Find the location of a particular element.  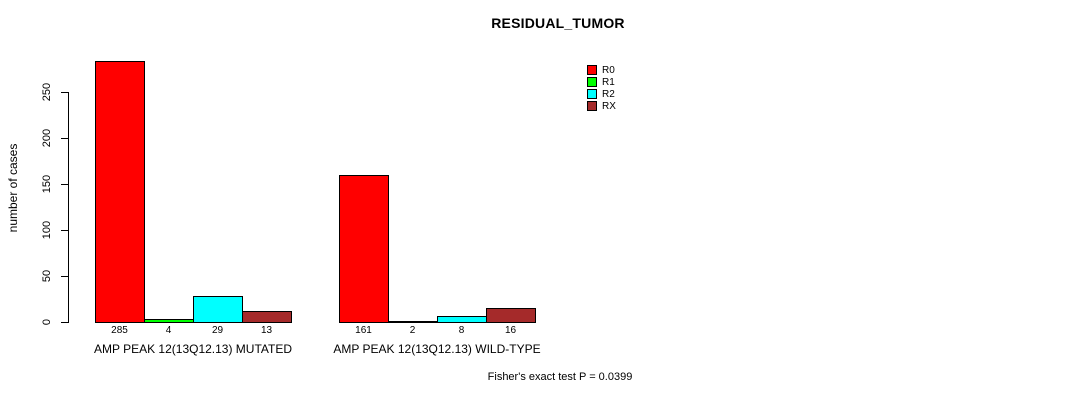

legend-swatch-r1 is located at coordinates (592, 82).